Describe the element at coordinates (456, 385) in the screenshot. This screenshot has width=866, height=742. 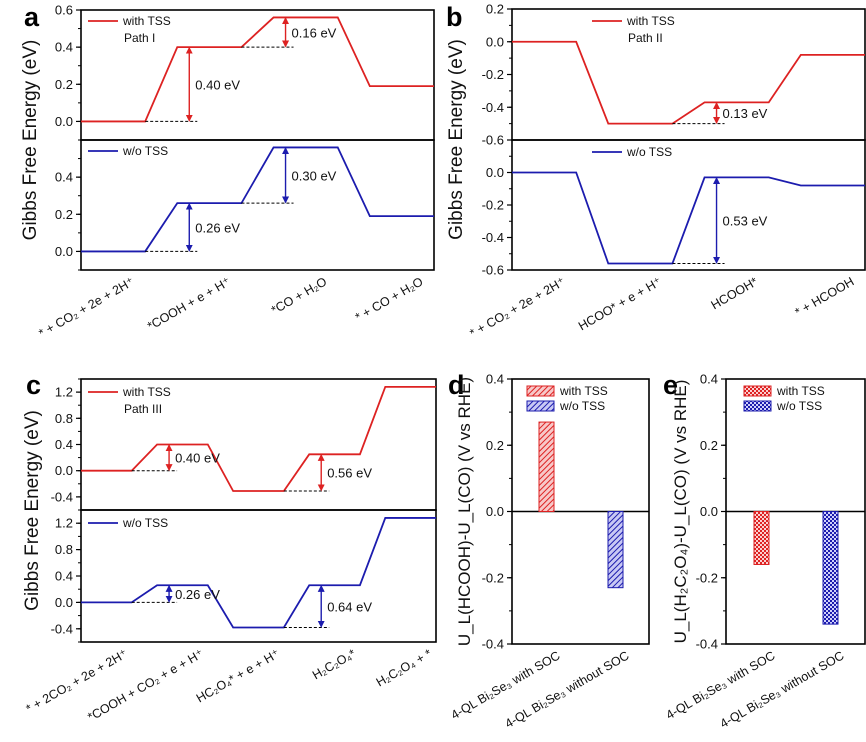
I see `panel-letter: d` at that location.